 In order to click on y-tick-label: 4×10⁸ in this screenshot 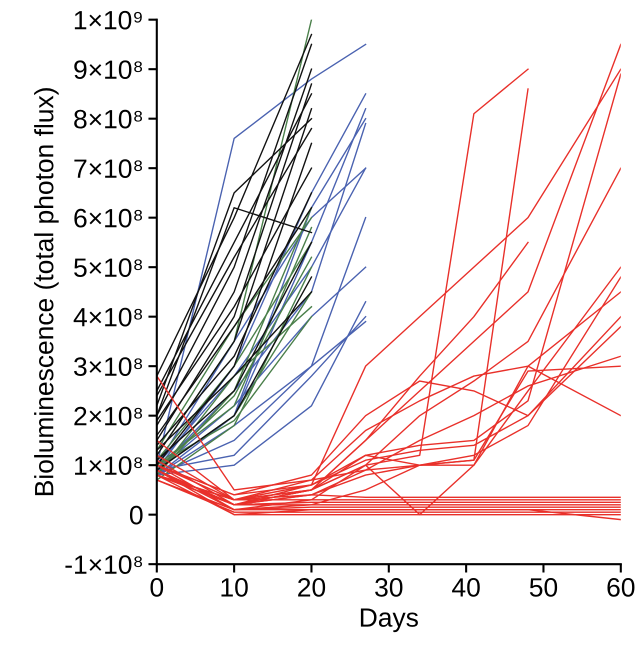, I will do `click(108, 317)`.